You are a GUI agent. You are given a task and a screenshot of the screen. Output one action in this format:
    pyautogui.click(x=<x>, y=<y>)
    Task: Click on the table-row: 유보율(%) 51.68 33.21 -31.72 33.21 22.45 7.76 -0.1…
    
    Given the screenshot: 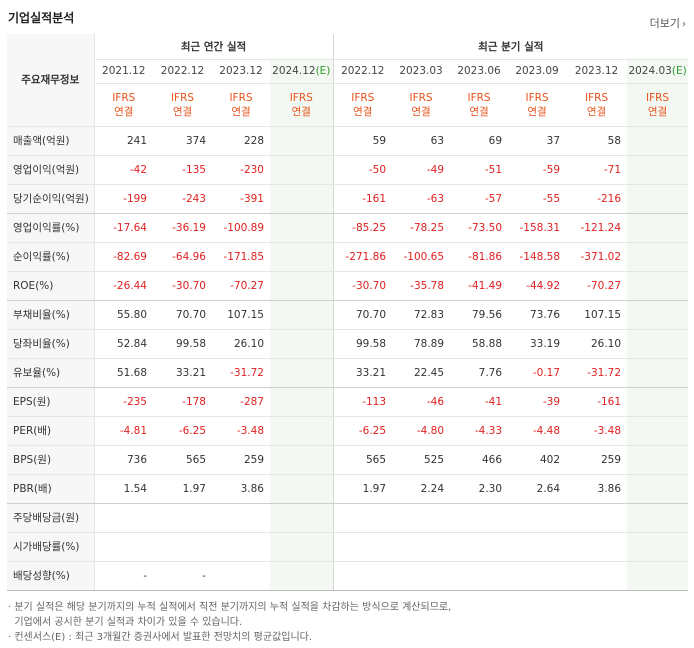 What is the action you would take?
    pyautogui.click(x=348, y=373)
    